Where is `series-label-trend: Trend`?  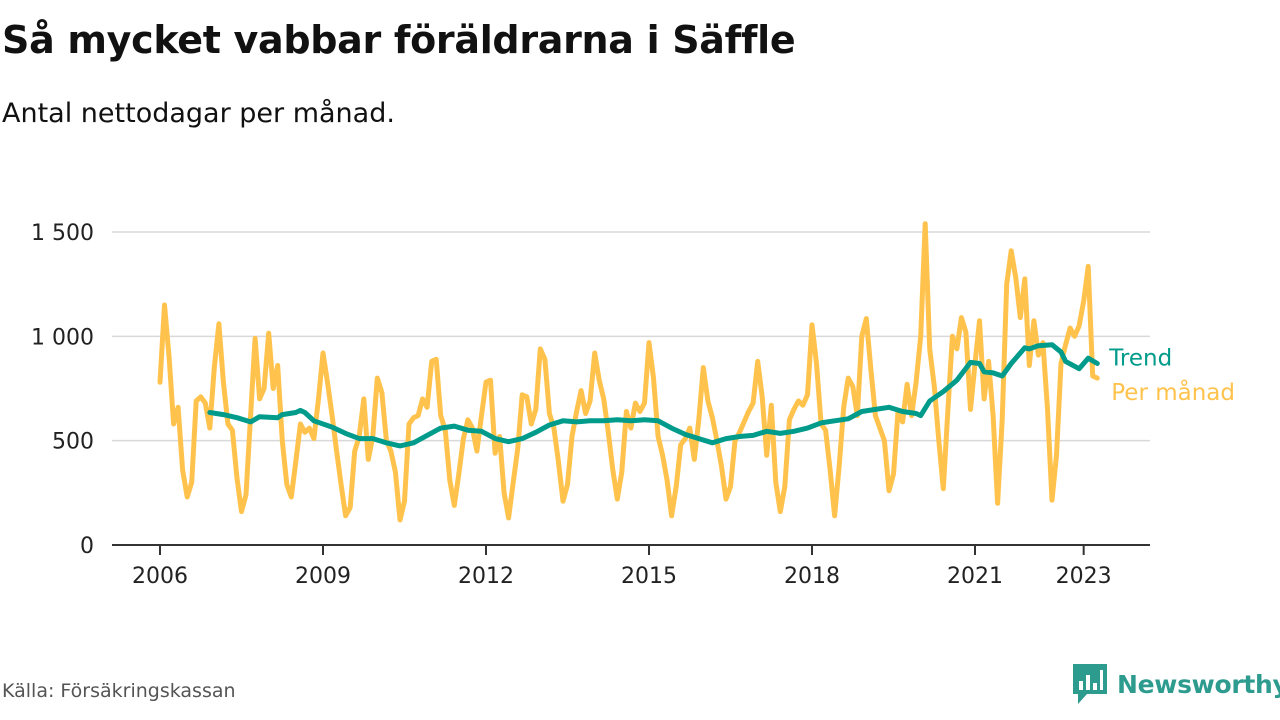
series-label-trend: Trend is located at coordinates (1140, 358).